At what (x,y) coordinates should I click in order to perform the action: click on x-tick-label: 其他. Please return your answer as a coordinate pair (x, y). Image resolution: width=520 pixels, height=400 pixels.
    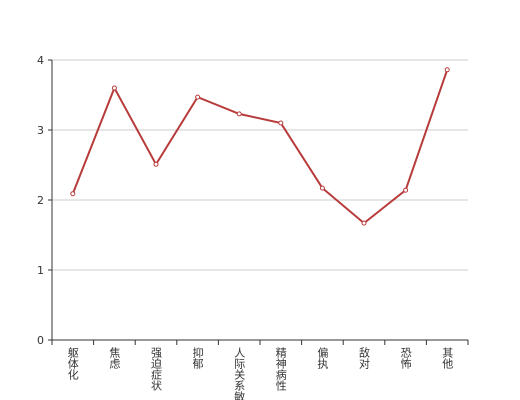
    Looking at the image, I should click on (447, 358).